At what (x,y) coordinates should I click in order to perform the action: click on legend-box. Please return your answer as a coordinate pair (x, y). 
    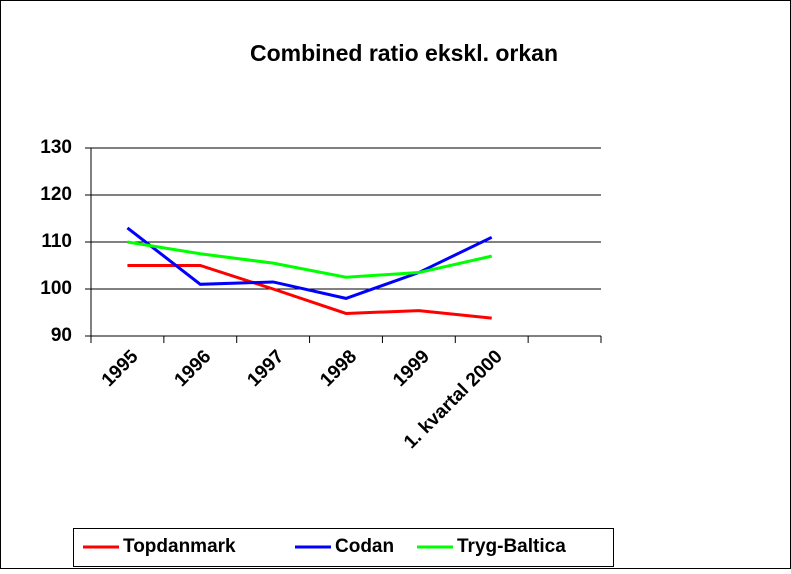
    Looking at the image, I should click on (343, 547).